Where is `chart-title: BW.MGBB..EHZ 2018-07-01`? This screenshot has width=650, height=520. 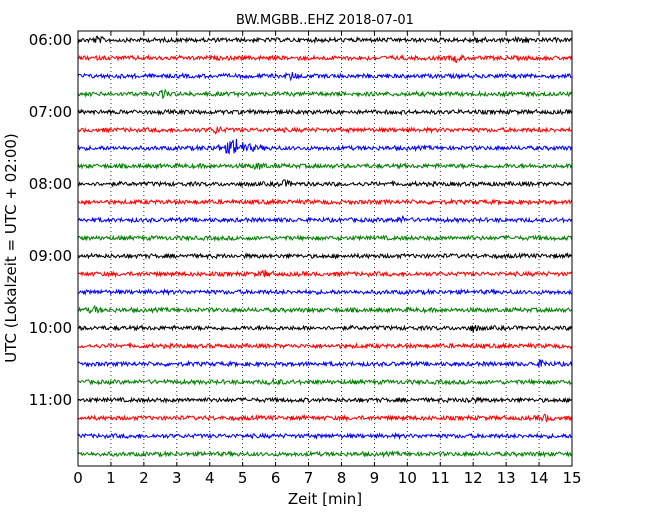 chart-title: BW.MGBB..EHZ 2018-07-01 is located at coordinates (325, 20).